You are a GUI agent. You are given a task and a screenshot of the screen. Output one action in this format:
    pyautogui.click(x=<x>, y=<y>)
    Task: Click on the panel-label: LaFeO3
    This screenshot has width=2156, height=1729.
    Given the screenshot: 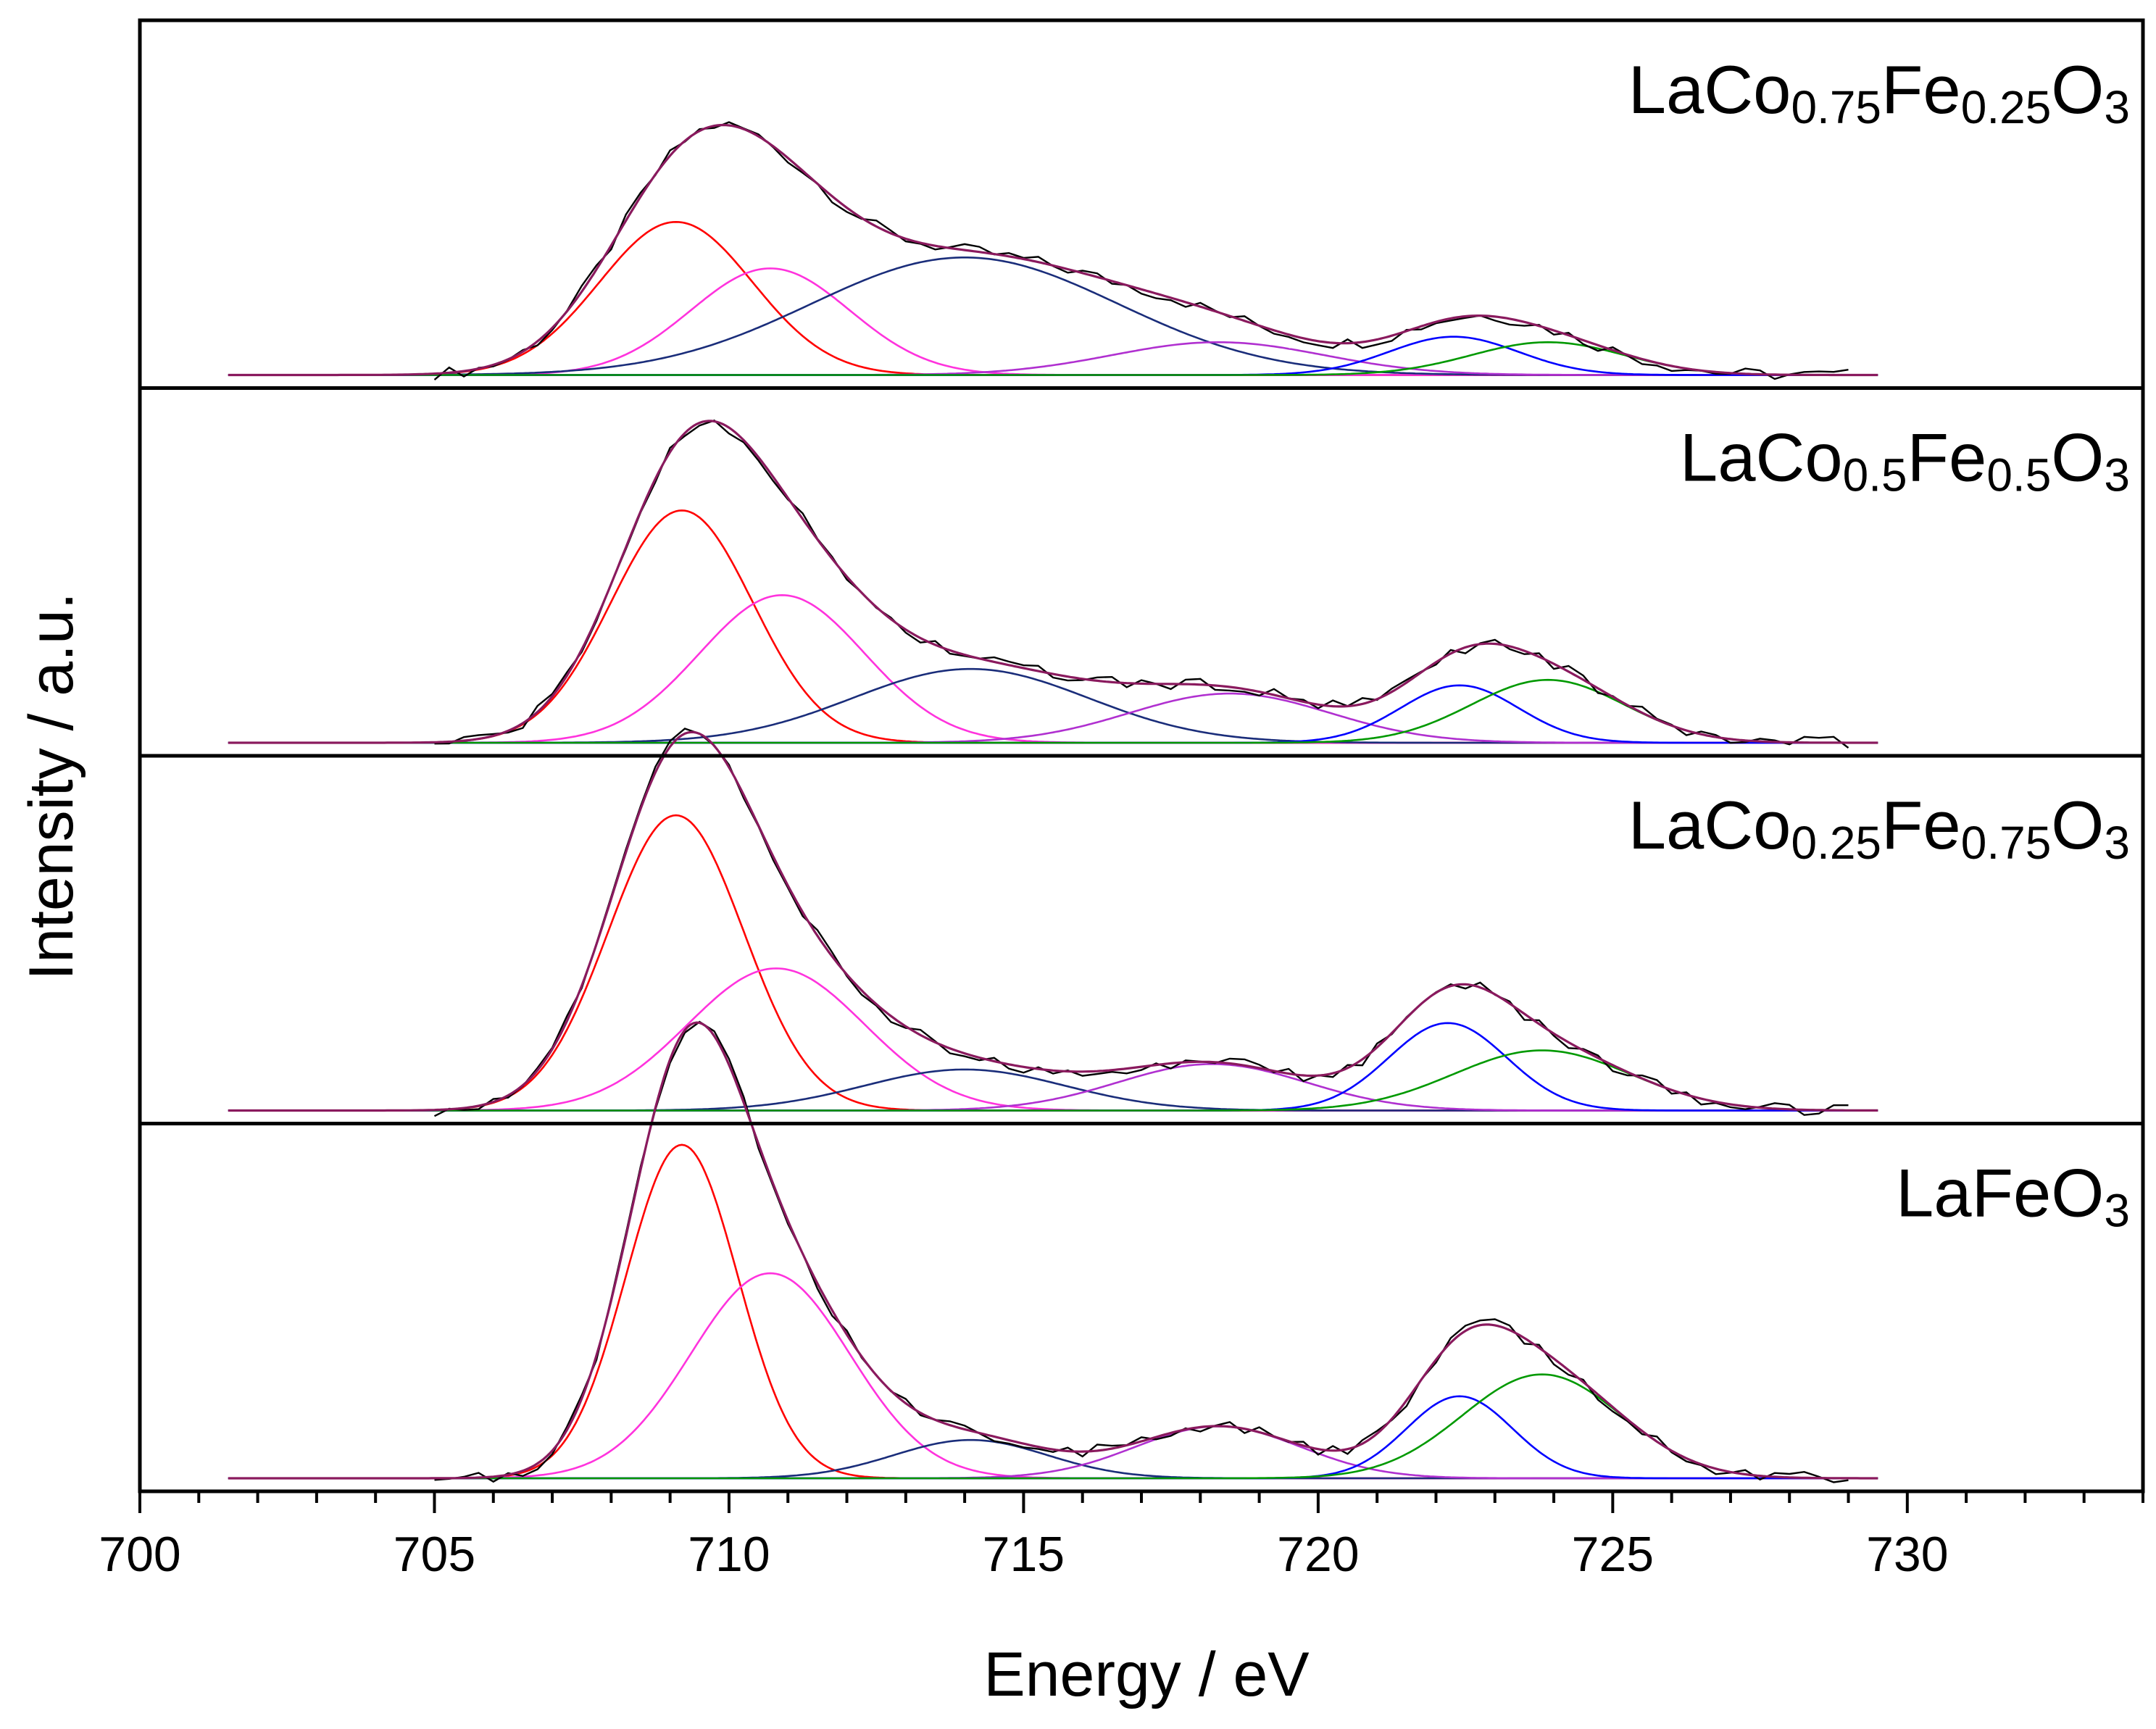 What is the action you would take?
    pyautogui.click(x=2013, y=1196)
    